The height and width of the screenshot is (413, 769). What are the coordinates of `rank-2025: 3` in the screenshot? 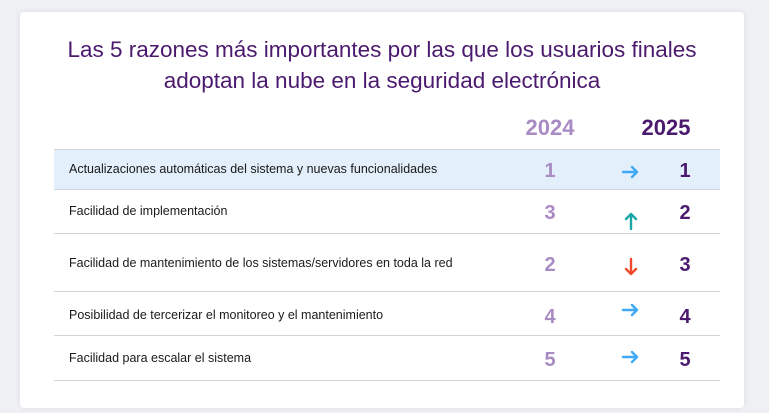 It's located at (685, 265).